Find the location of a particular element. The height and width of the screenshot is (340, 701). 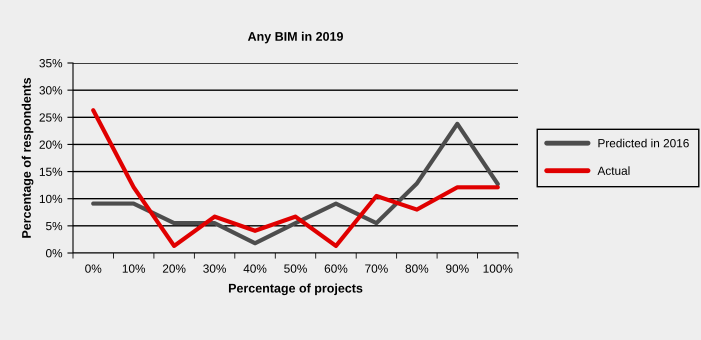

x-tick-label: 30% is located at coordinates (214, 268).